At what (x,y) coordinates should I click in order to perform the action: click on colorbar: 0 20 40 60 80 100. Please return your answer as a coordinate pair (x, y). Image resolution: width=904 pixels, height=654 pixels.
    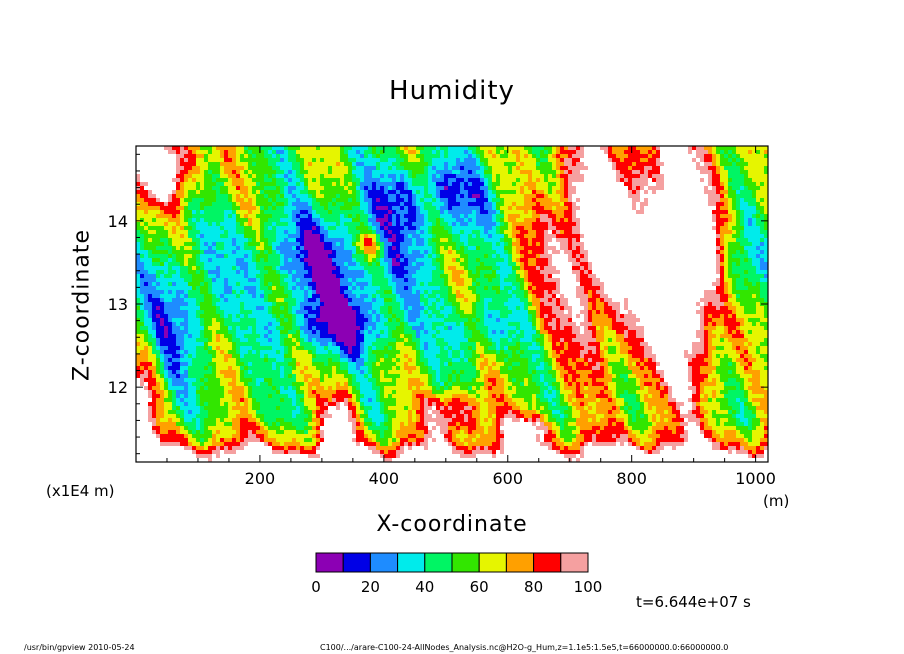
    Looking at the image, I should click on (457, 574).